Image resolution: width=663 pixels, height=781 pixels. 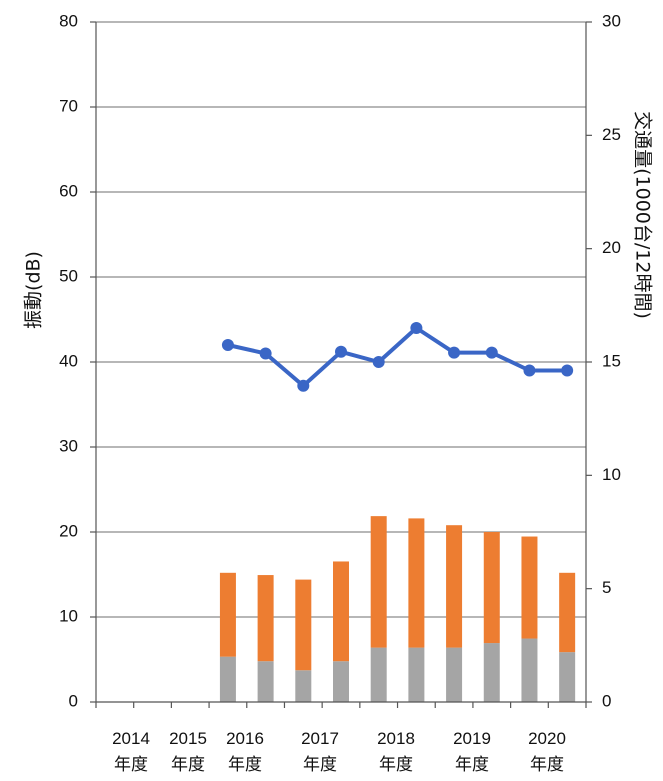 I want to click on right-tick-label: 0, so click(x=606, y=700).